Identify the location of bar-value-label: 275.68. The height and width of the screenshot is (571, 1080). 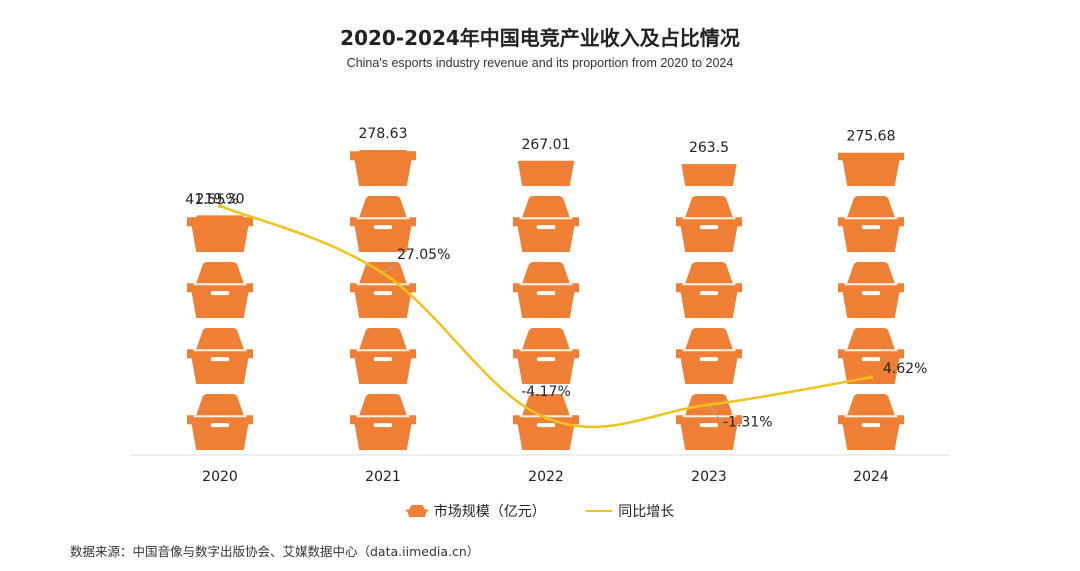
(871, 137).